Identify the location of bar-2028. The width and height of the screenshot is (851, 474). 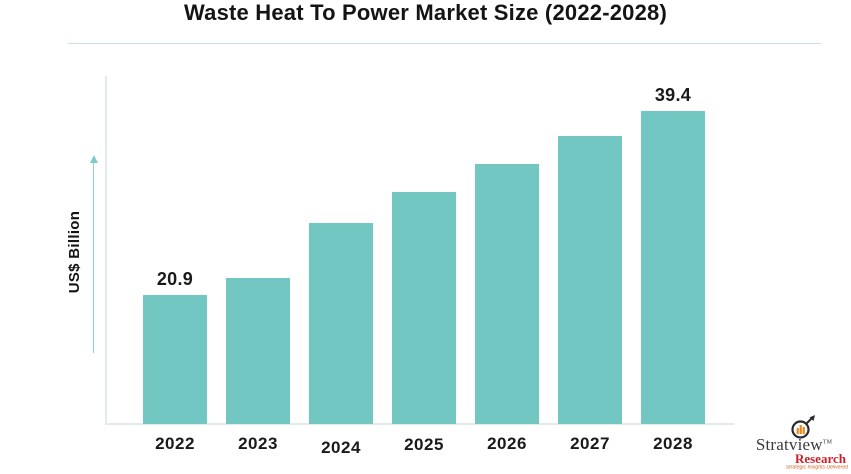
(673, 267).